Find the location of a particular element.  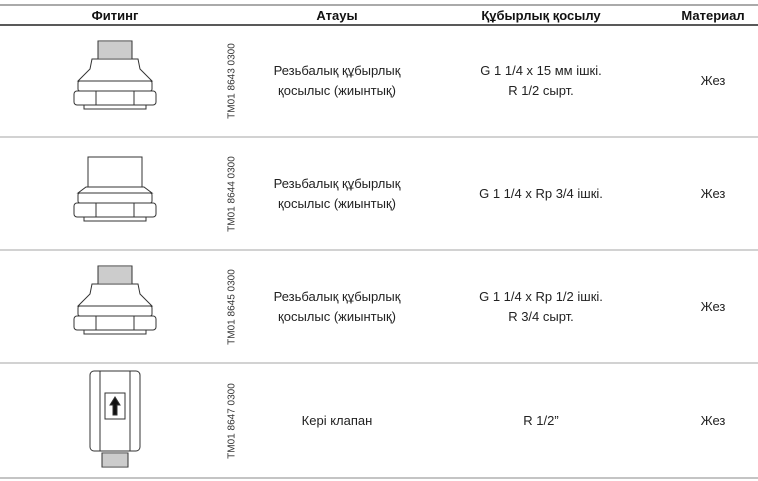

column-header: Фитинг is located at coordinates (115, 15).